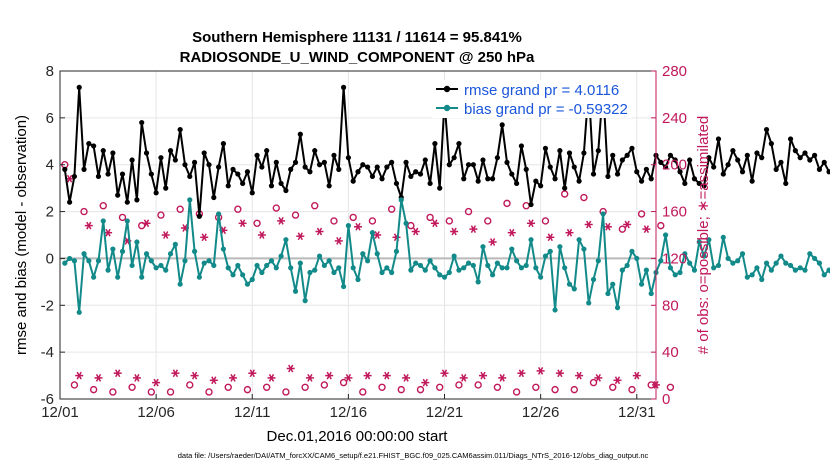  What do you see at coordinates (358, 436) in the screenshot?
I see `x-axis-label: Dec.01,2016 00:00:00 start` at bounding box center [358, 436].